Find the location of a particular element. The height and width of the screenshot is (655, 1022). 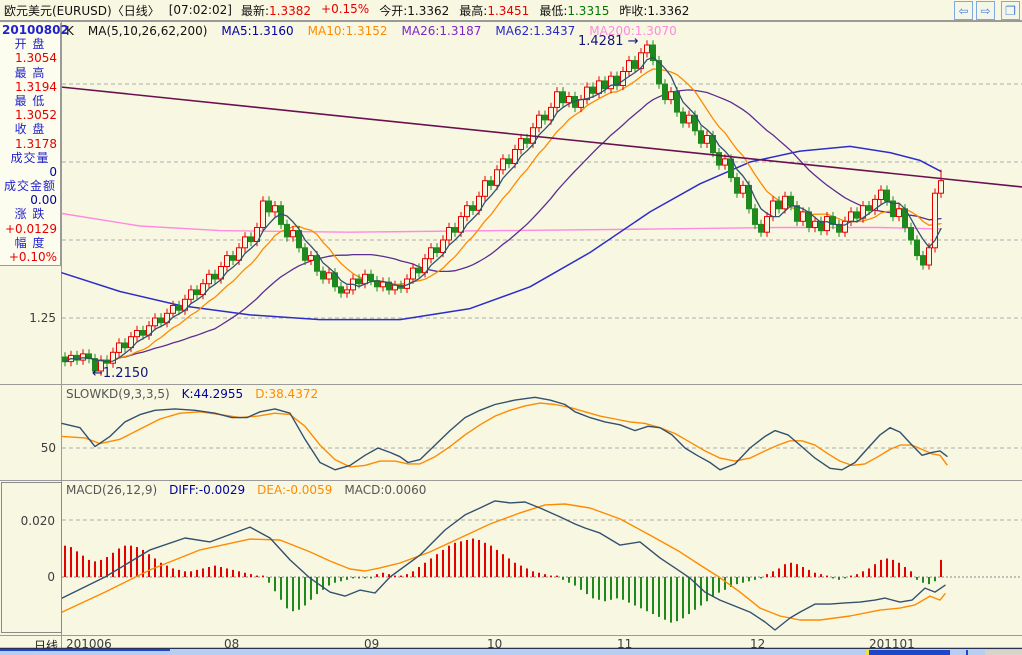

quote-field-label: 最新: is located at coordinates (255, 10).